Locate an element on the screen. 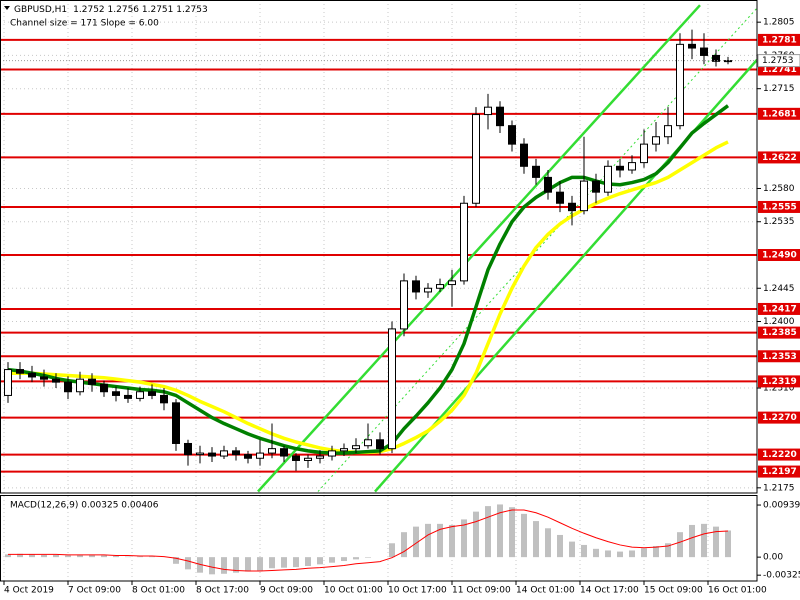  x-tick-label: 7 Oct 09:00 is located at coordinates (94, 591).